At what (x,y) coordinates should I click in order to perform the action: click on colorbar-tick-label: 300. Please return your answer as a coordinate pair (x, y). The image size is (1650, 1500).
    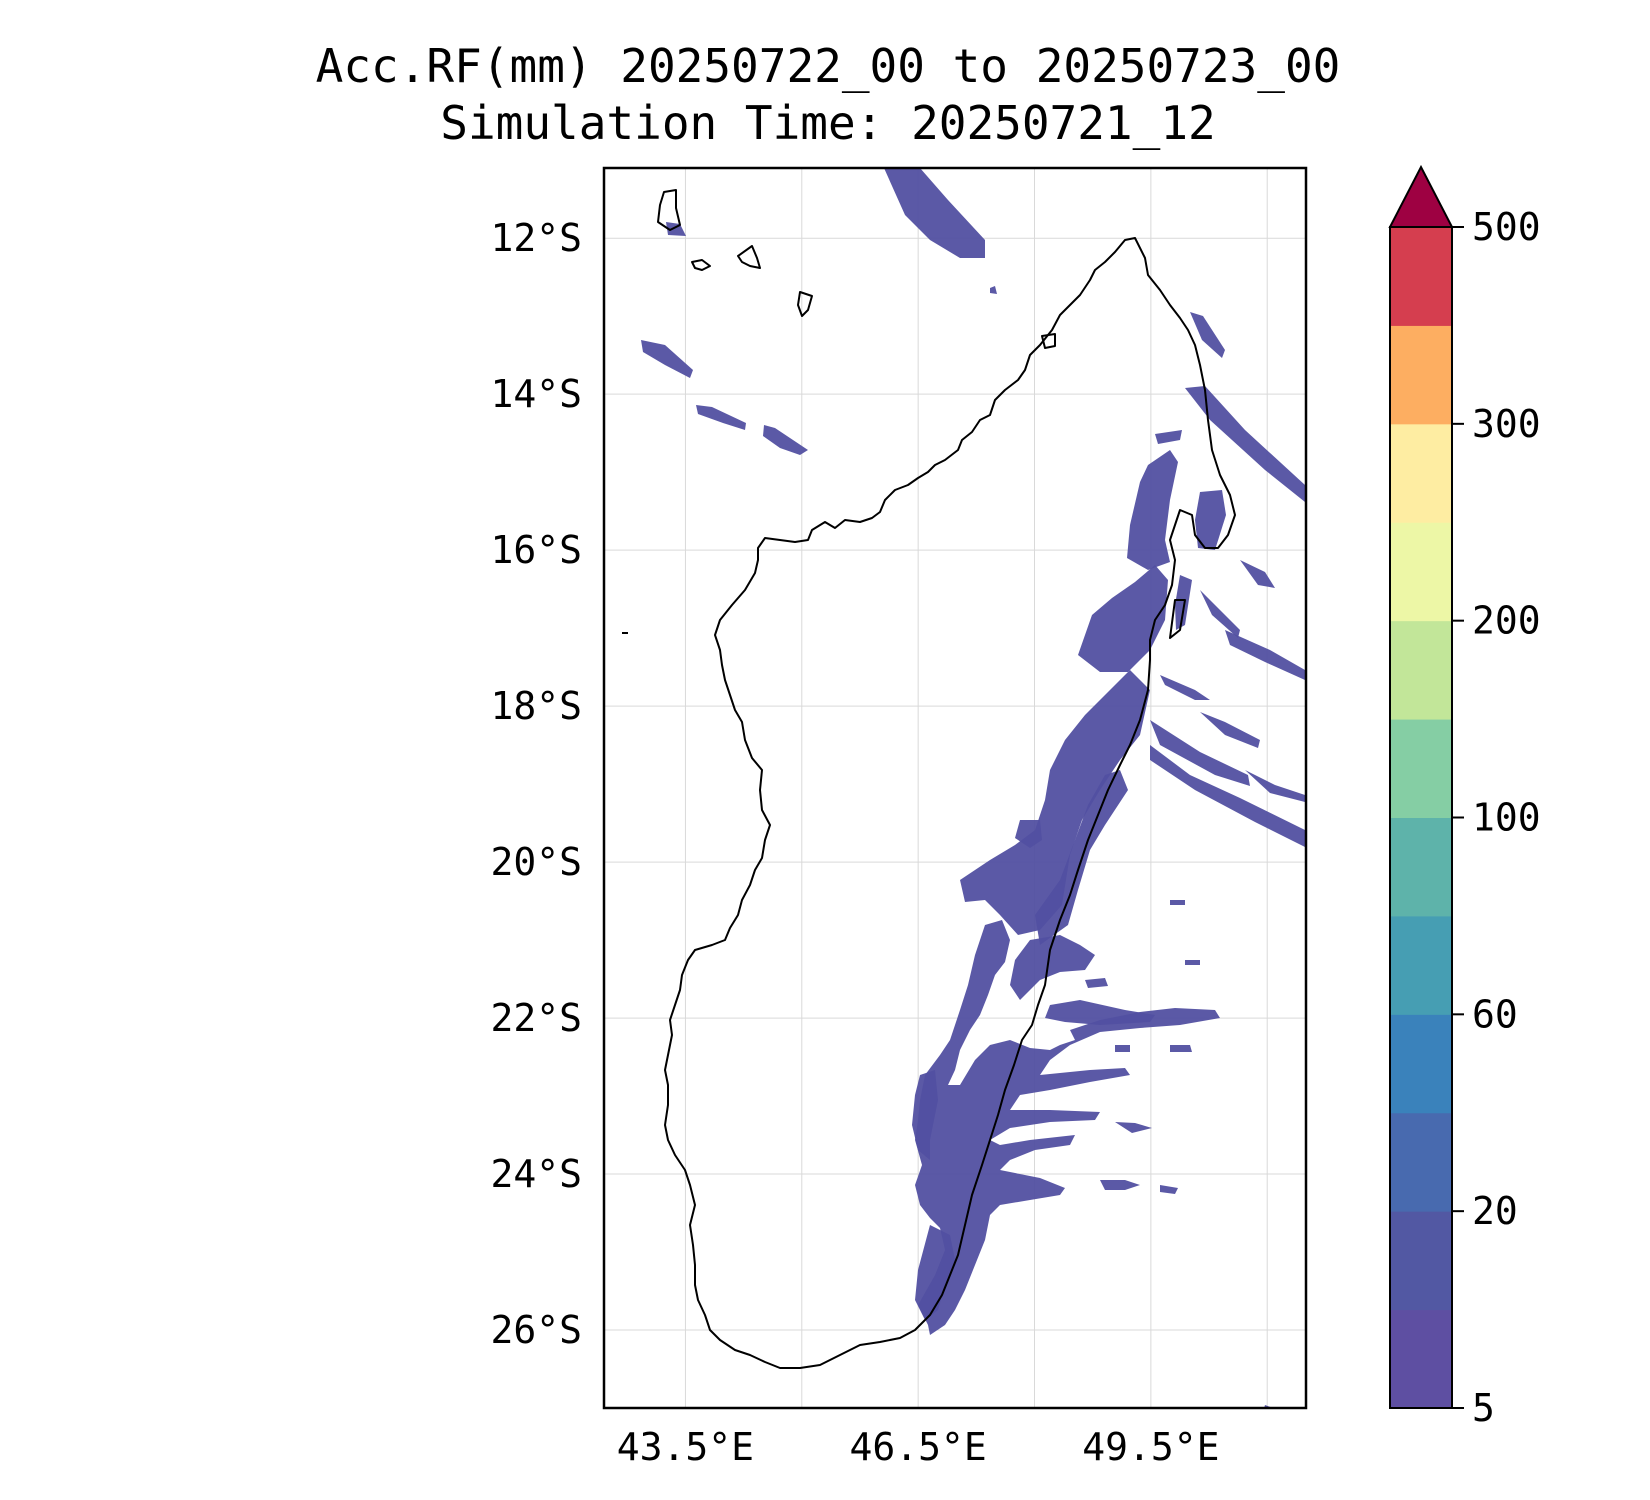
    Looking at the image, I should click on (1506, 424).